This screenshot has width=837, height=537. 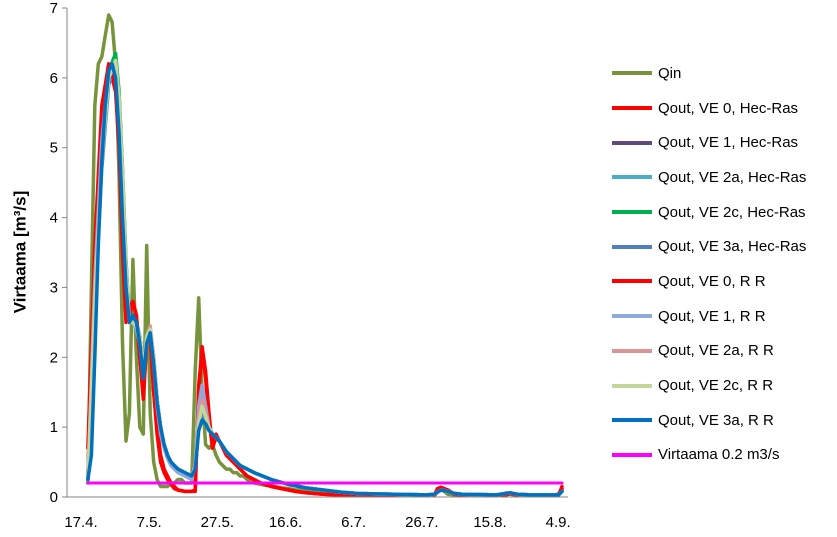 What do you see at coordinates (54, 357) in the screenshot?
I see `y-tick-label: 2` at bounding box center [54, 357].